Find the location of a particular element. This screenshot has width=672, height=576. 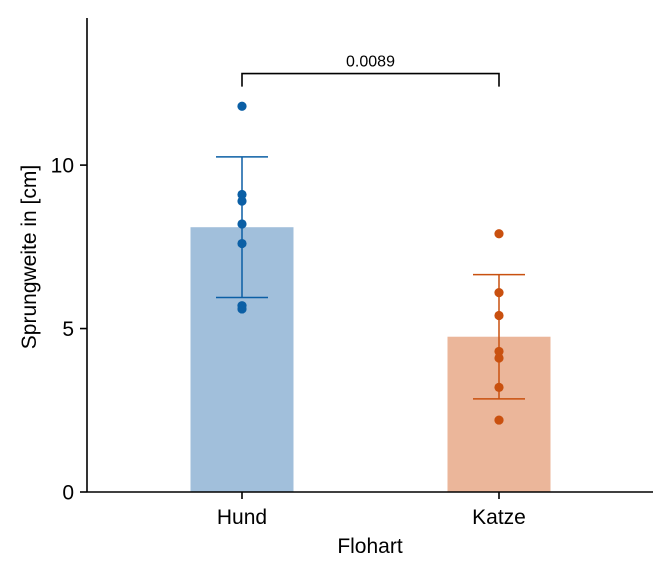

y-tick-label-5: 5 is located at coordinates (68, 329).